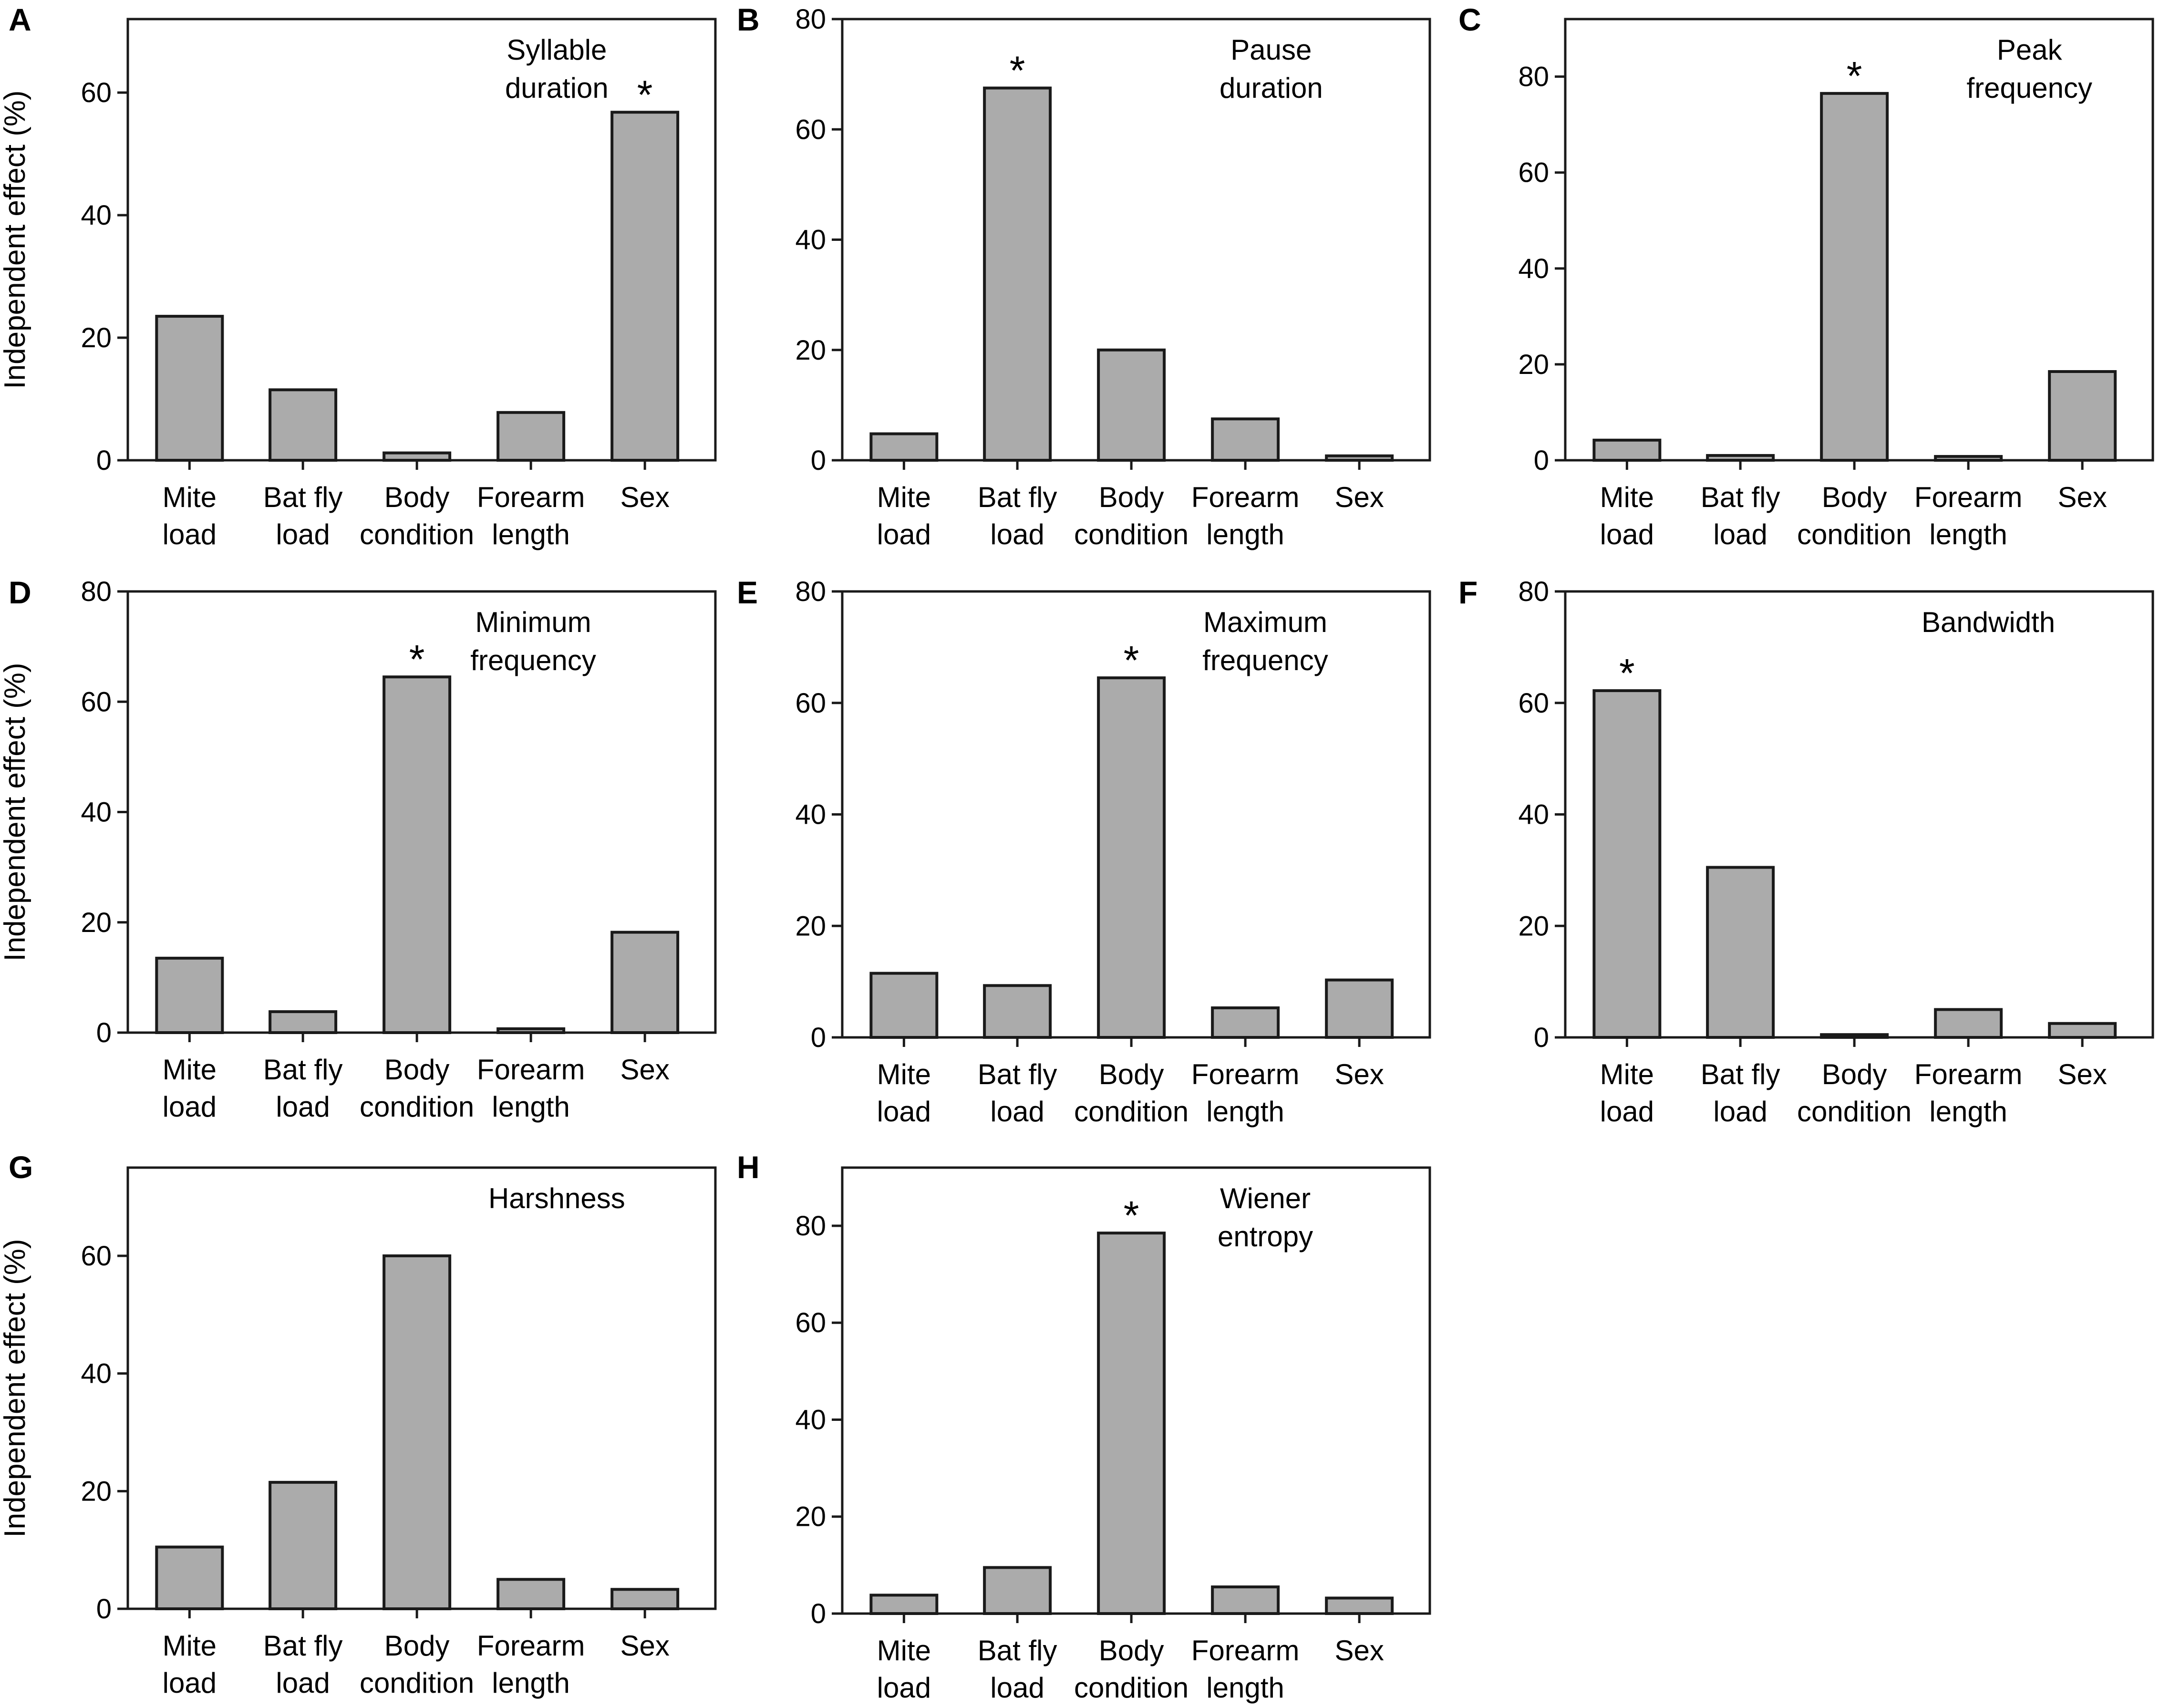  What do you see at coordinates (556, 1198) in the screenshot?
I see `panel-title: Harshness` at bounding box center [556, 1198].